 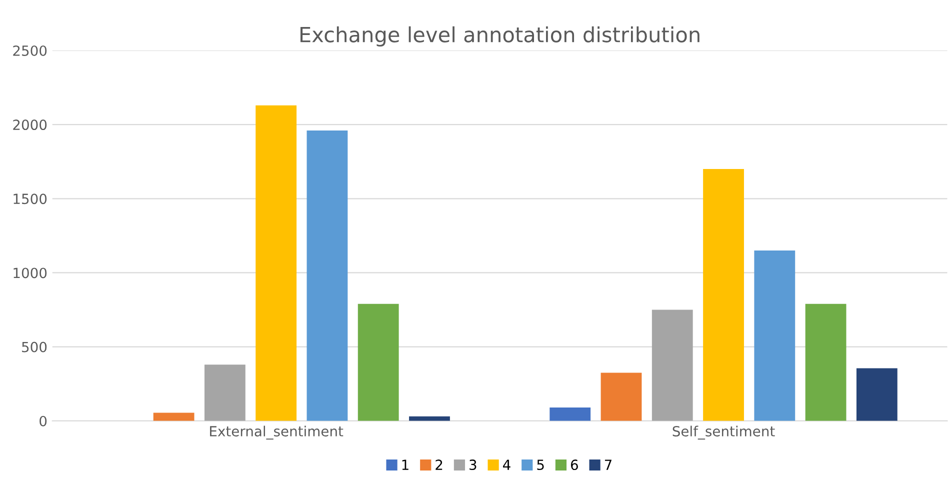 What do you see at coordinates (574, 465) in the screenshot?
I see `legend-label: 6` at bounding box center [574, 465].